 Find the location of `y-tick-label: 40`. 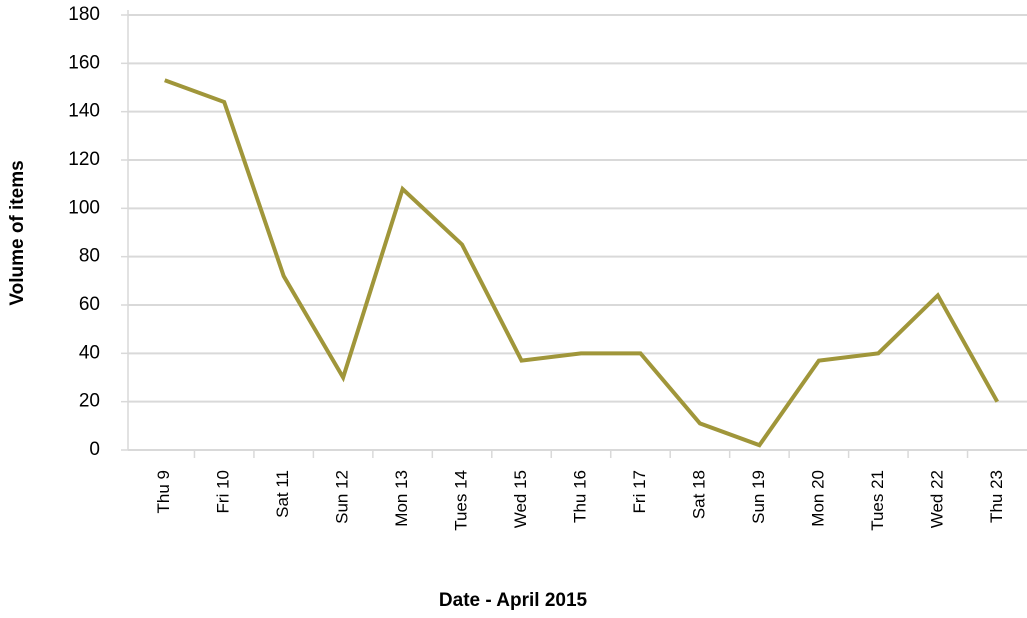

y-tick-label: 40 is located at coordinates (89, 352).